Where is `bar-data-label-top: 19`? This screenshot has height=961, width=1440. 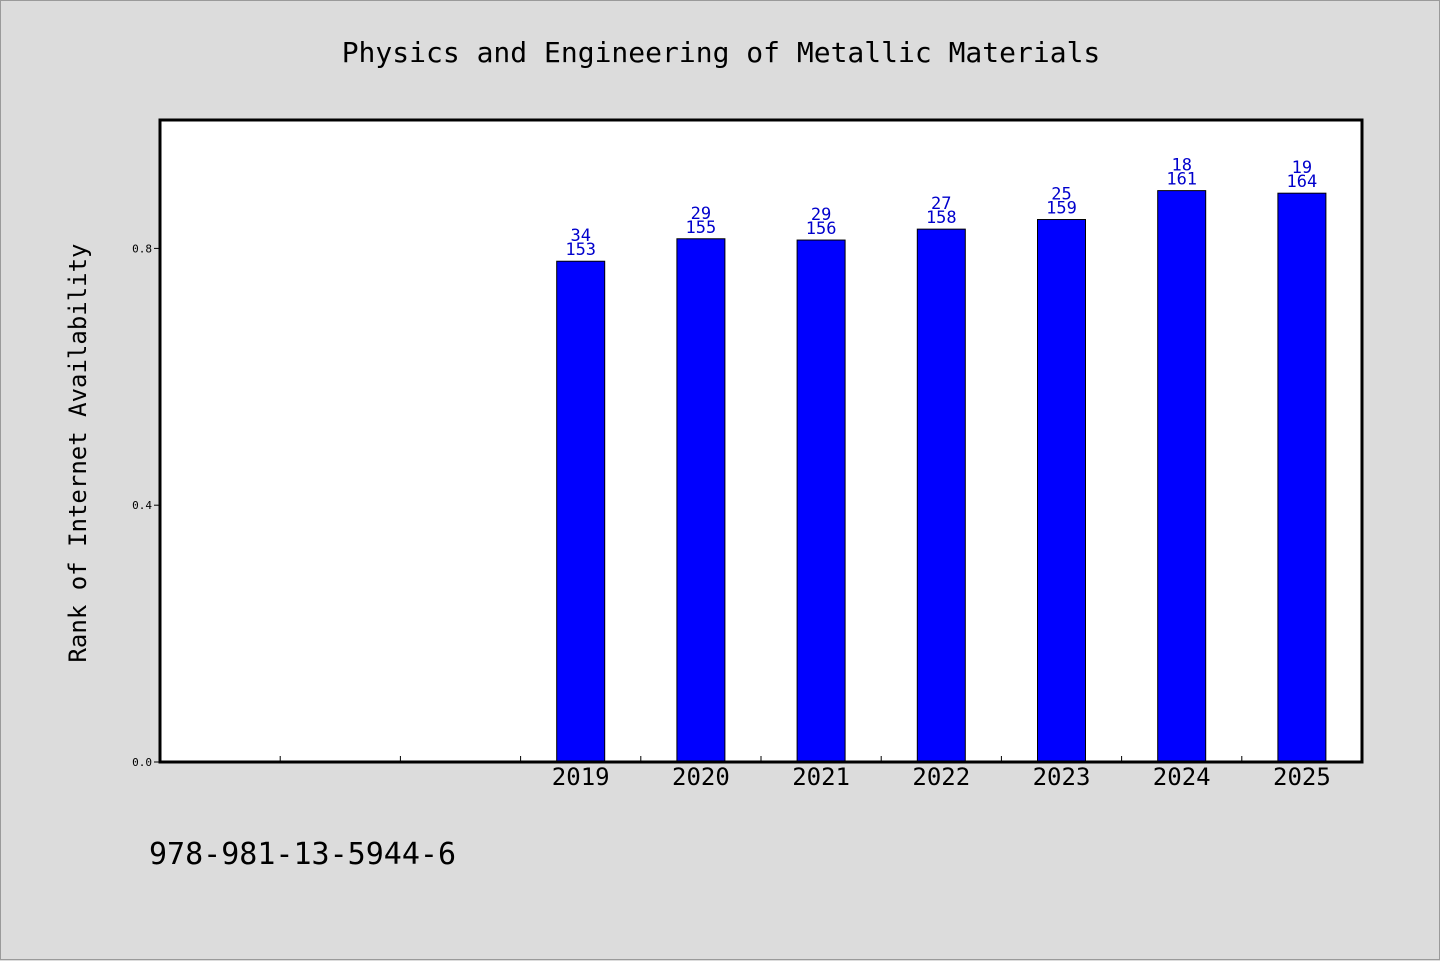
bar-data-label-top: 19 is located at coordinates (1302, 168).